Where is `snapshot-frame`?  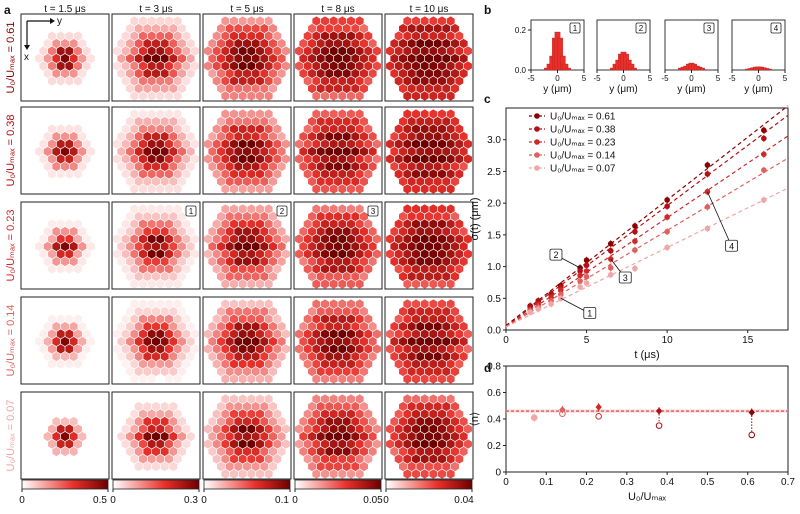 snapshot-frame is located at coordinates (65, 435).